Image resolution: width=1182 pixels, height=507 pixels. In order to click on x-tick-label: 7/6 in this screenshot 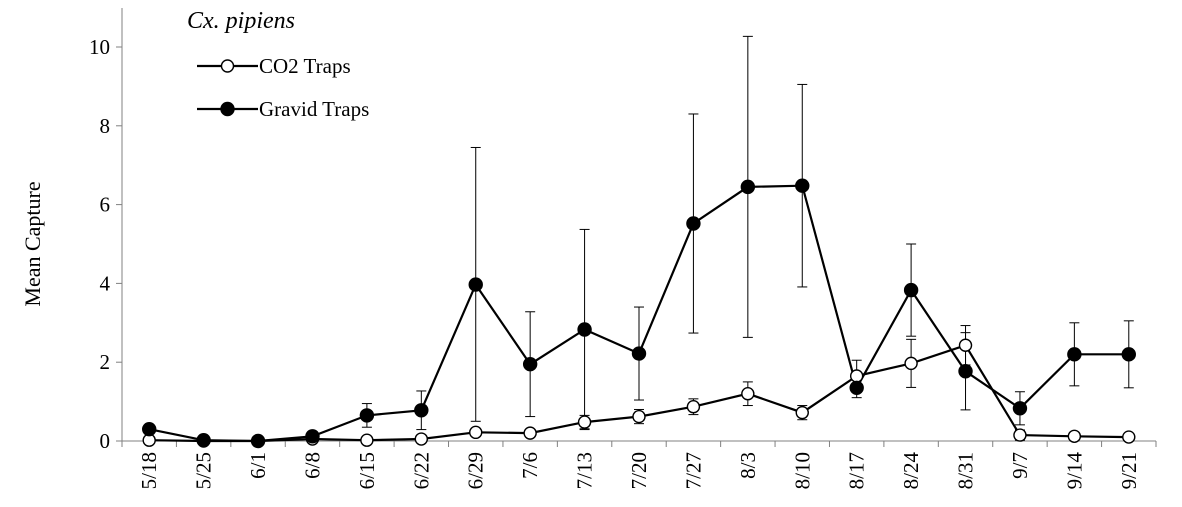, I will do `click(530, 465)`.